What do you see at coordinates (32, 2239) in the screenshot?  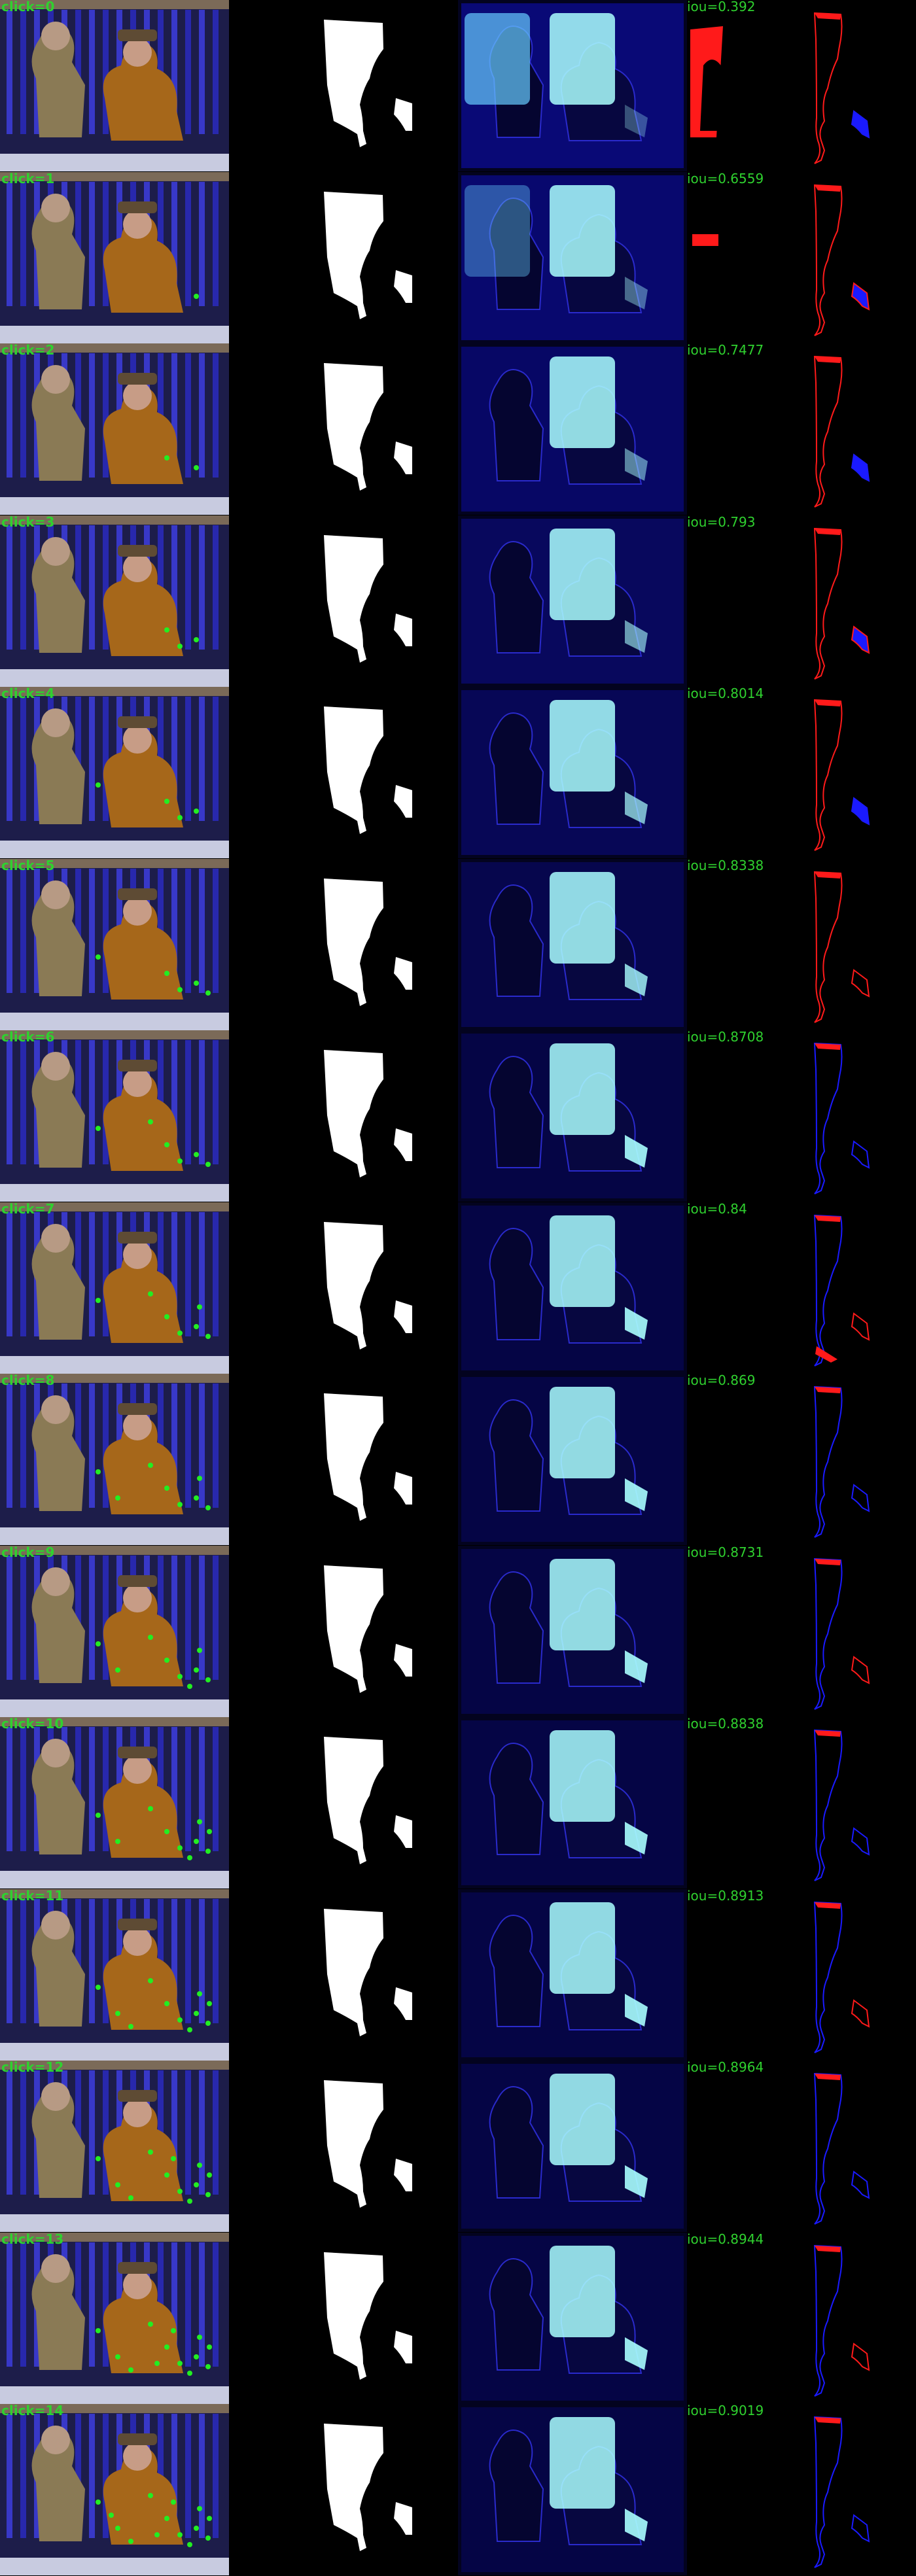 I see `click-count-label: click=13` at bounding box center [32, 2239].